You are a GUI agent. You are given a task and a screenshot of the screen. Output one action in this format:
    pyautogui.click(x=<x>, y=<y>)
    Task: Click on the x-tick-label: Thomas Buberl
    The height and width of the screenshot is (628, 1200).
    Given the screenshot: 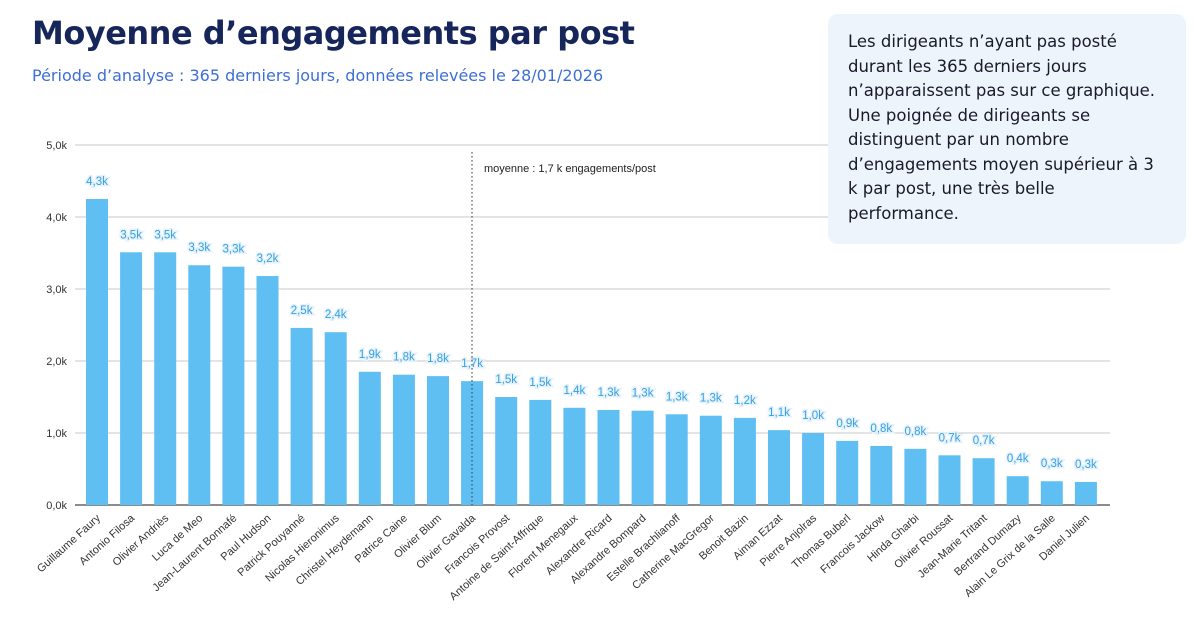 What is the action you would take?
    pyautogui.click(x=821, y=541)
    